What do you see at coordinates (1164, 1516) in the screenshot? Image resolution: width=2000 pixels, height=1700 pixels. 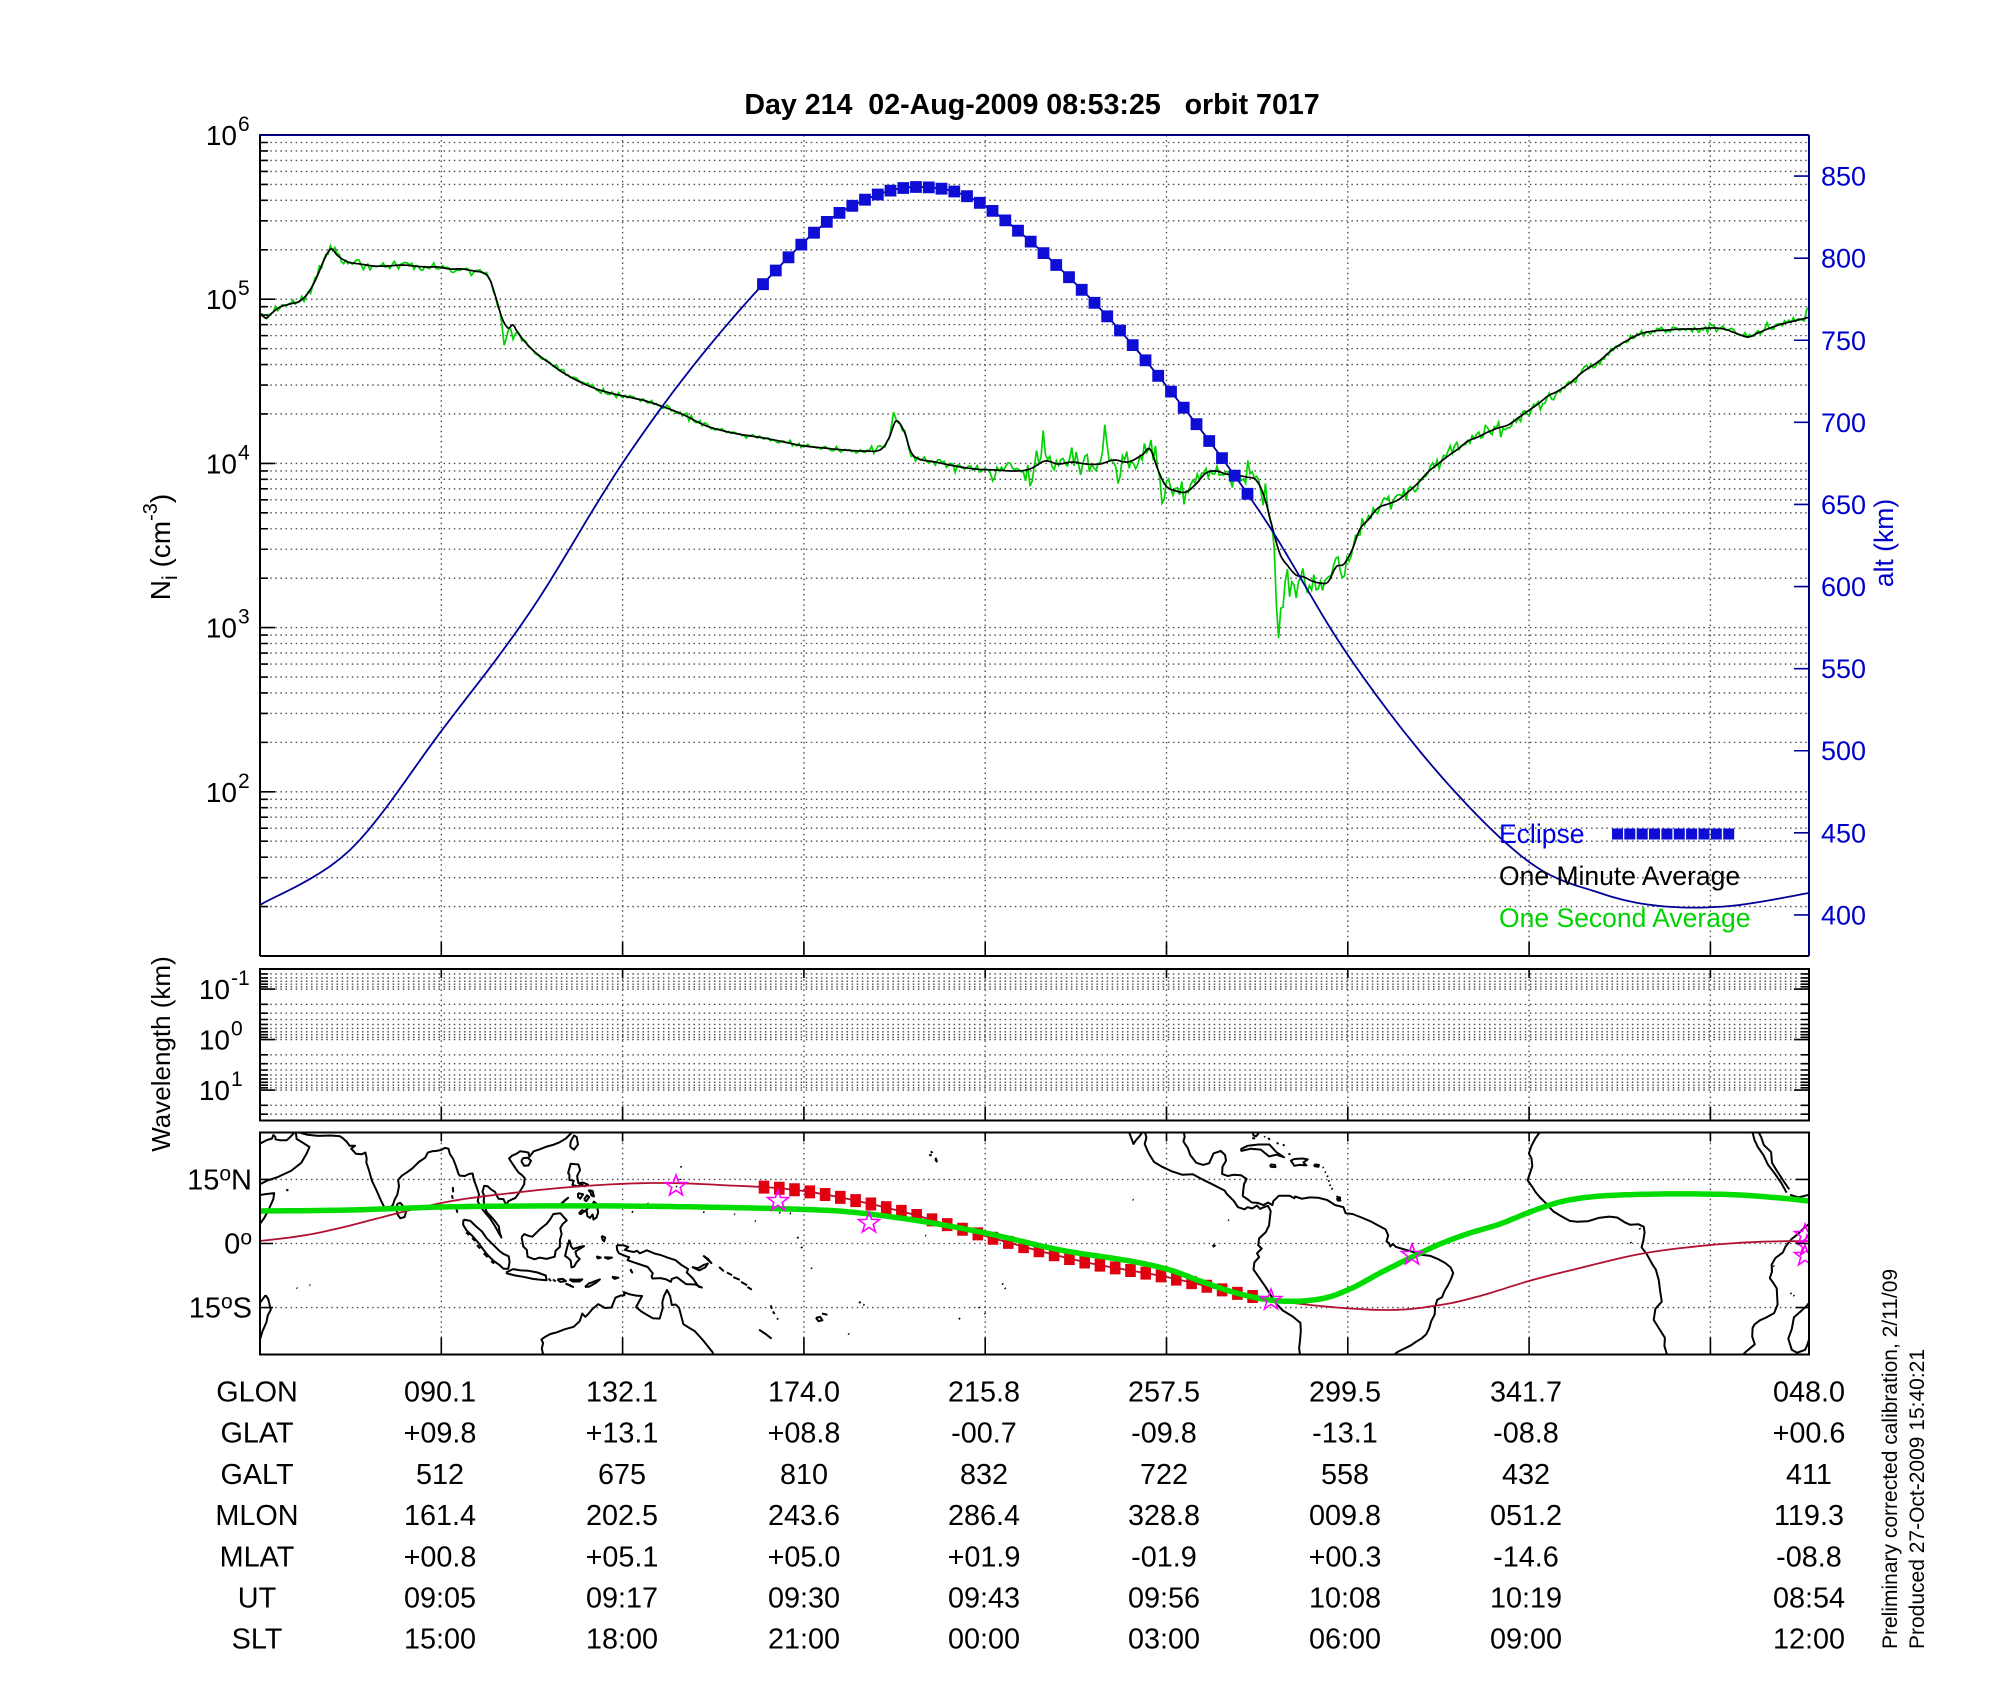 I see `svg-text: 328.8` at bounding box center [1164, 1516].